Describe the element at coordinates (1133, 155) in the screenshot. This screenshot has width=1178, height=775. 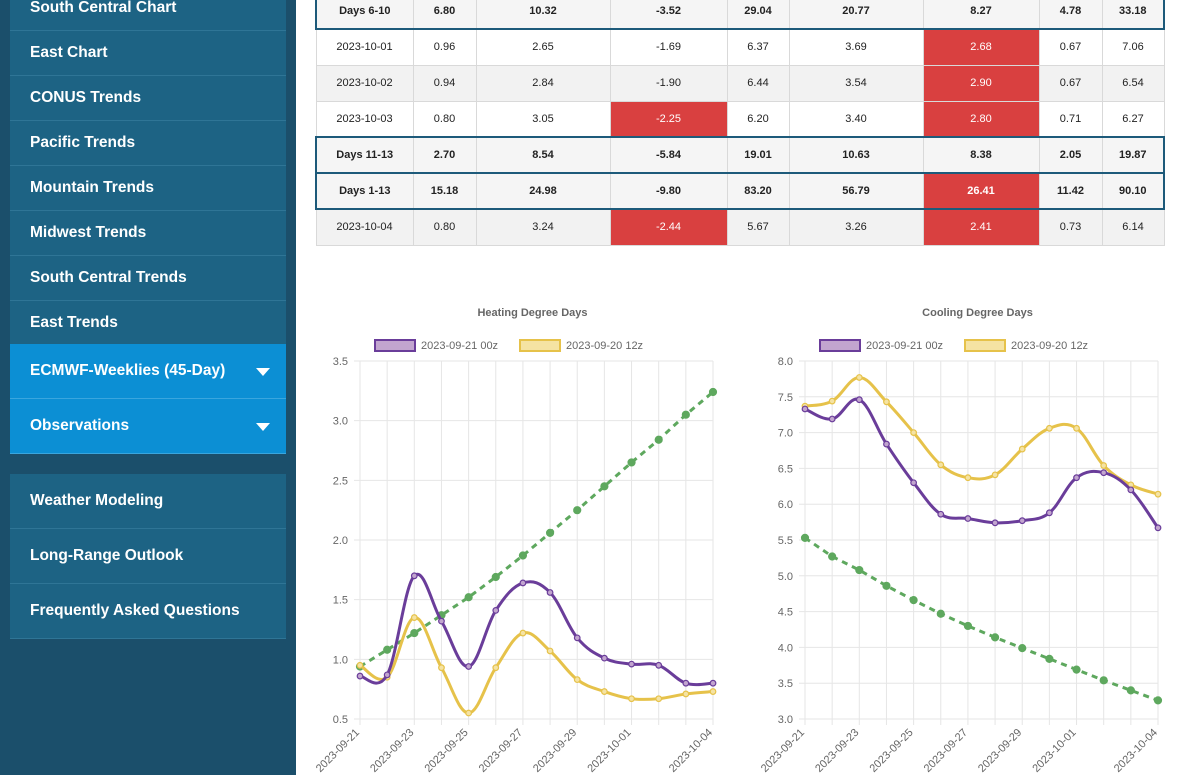
I see `table-cell: 19.87` at that location.